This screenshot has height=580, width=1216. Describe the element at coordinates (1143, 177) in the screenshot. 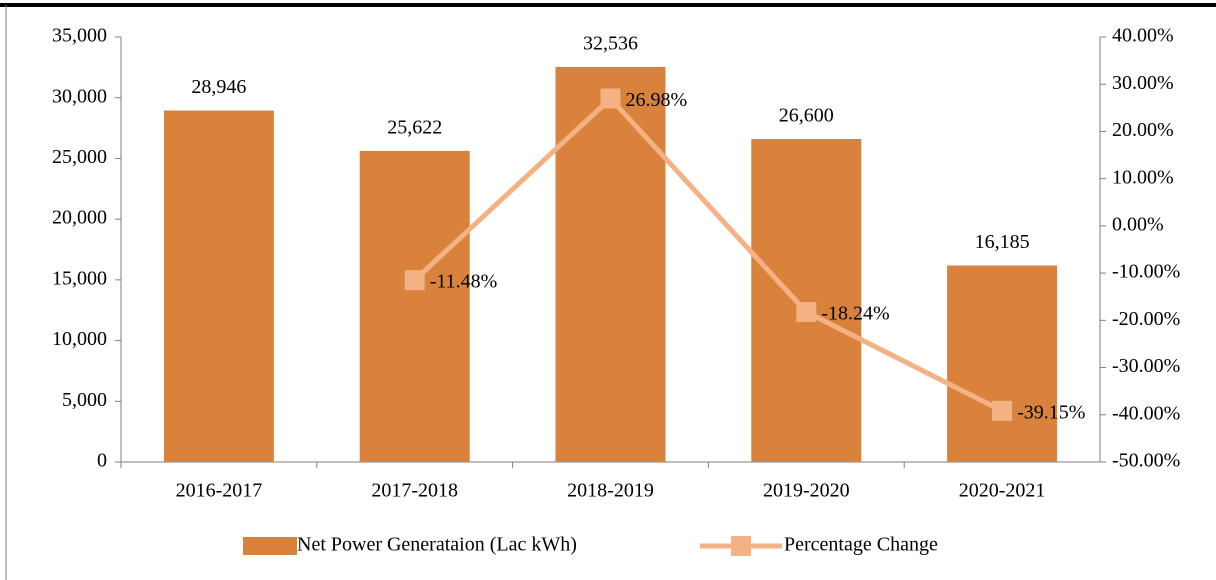

I see `y2-tick-label: 10.00%` at that location.